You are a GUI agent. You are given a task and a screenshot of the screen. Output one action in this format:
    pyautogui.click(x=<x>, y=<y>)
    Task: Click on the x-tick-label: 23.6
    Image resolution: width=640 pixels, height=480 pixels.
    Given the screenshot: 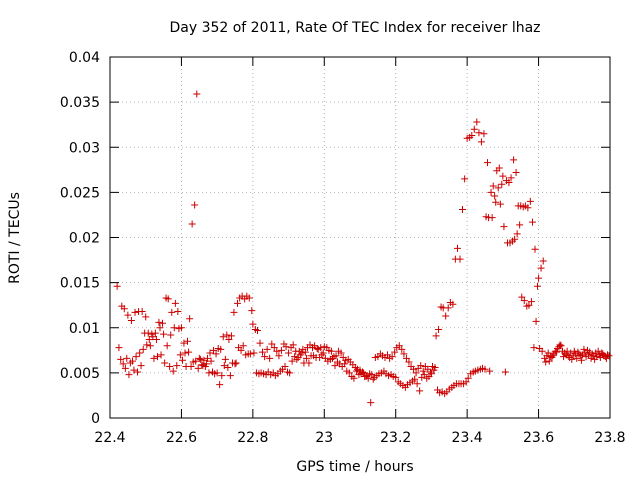 What is the action you would take?
    pyautogui.click(x=538, y=438)
    